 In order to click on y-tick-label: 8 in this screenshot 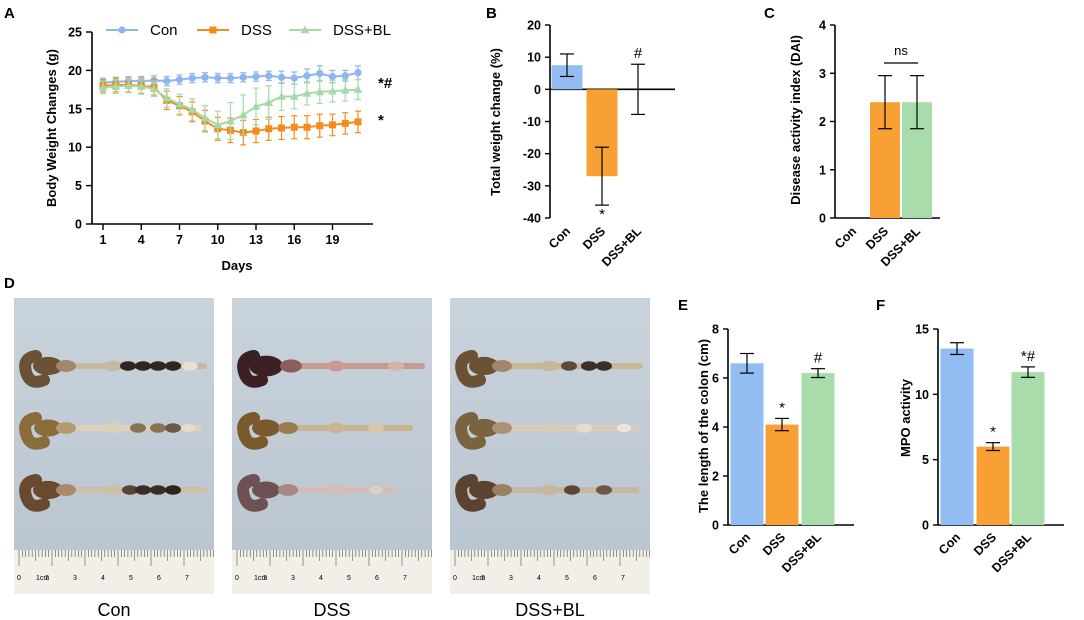, I will do `click(715, 330)`.